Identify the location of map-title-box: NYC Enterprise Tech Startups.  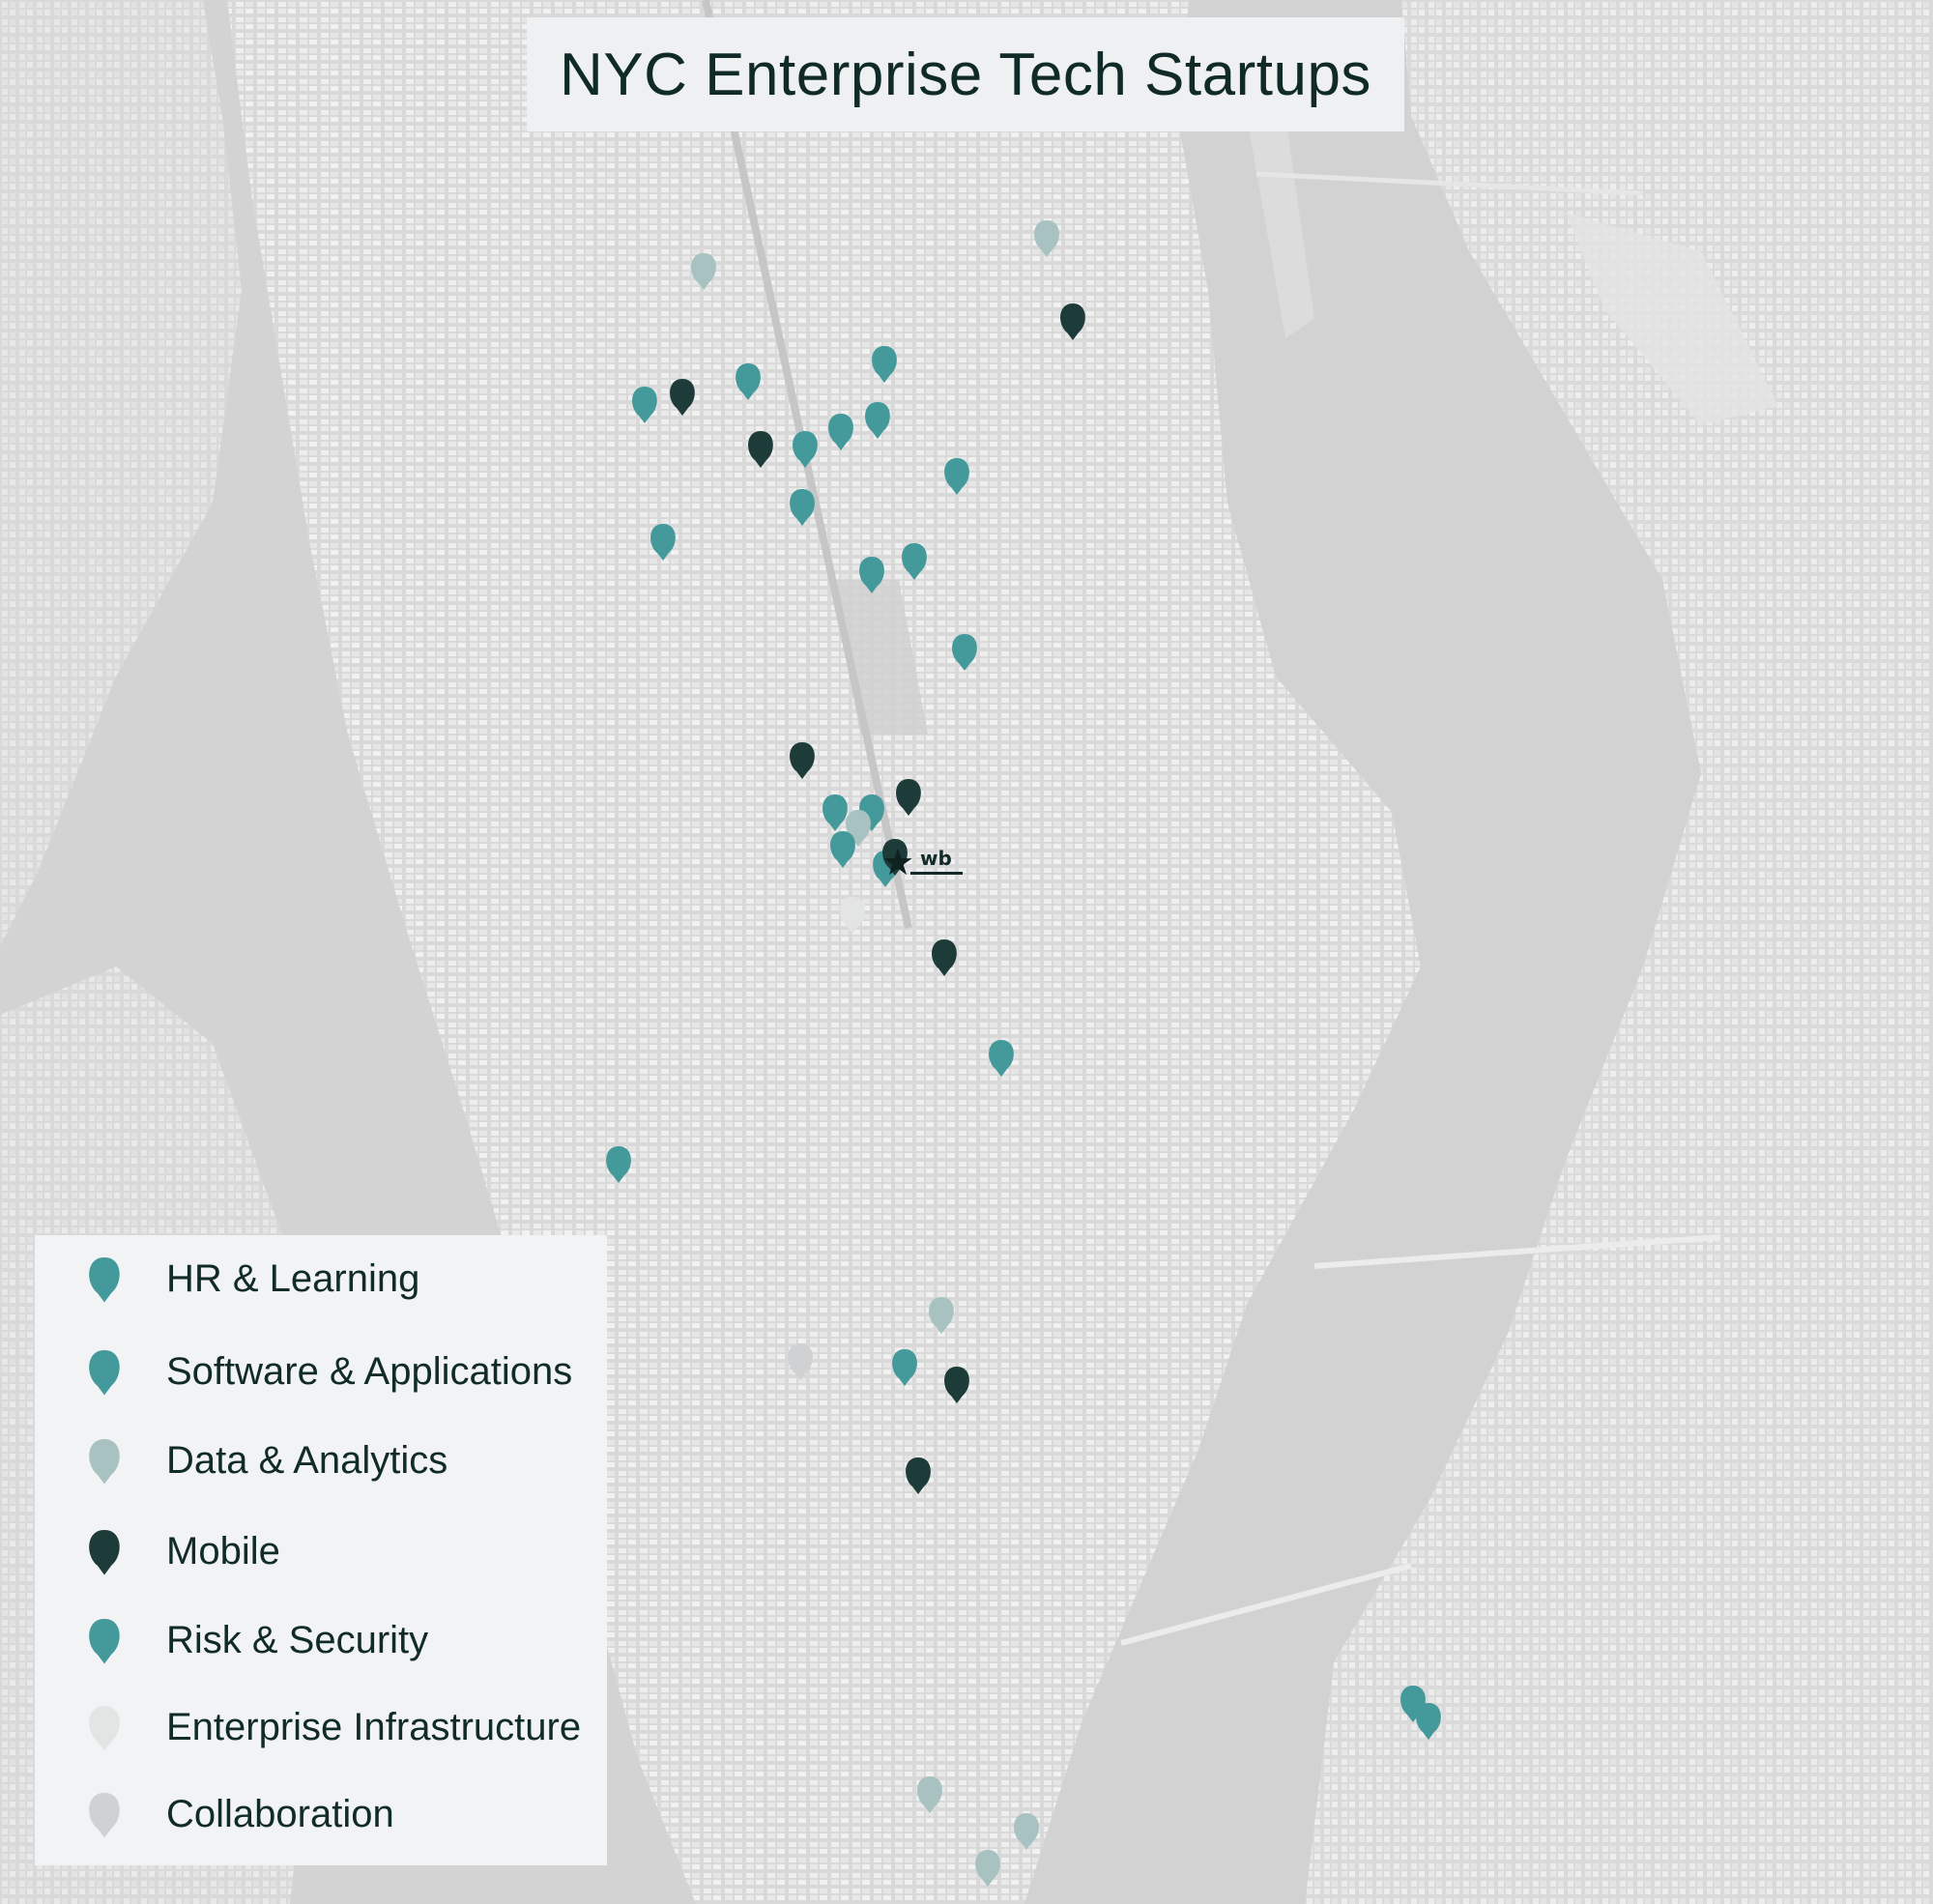
(965, 74).